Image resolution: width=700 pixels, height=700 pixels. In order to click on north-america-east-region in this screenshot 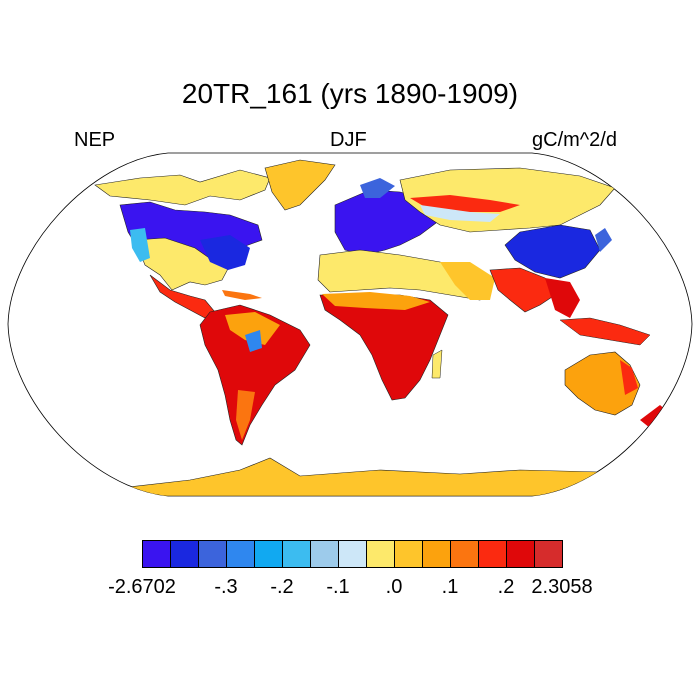, I will do `click(225, 252)`.